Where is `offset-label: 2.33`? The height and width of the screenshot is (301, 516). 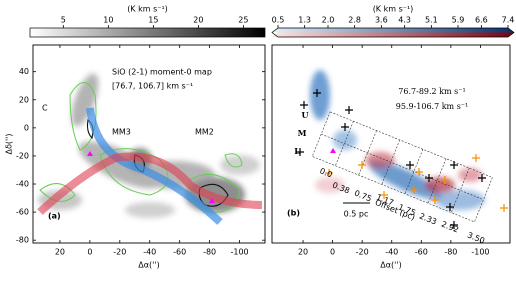
offset-label: 2.33 is located at coordinates (428, 218).